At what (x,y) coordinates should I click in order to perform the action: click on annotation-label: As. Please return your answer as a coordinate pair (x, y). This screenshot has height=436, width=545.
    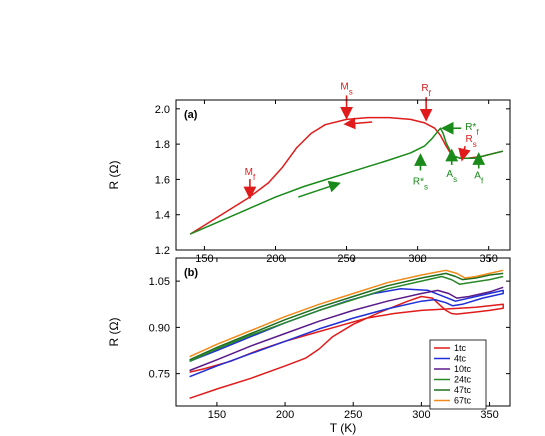
    Looking at the image, I should click on (451, 176).